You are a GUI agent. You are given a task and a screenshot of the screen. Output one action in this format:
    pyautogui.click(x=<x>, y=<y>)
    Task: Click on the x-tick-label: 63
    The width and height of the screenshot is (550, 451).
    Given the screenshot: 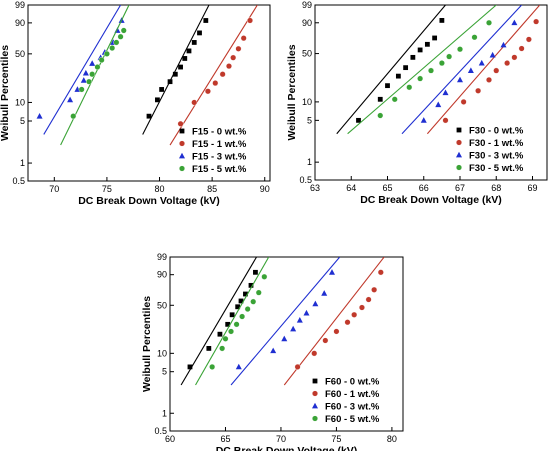 What is the action you would take?
    pyautogui.click(x=315, y=188)
    